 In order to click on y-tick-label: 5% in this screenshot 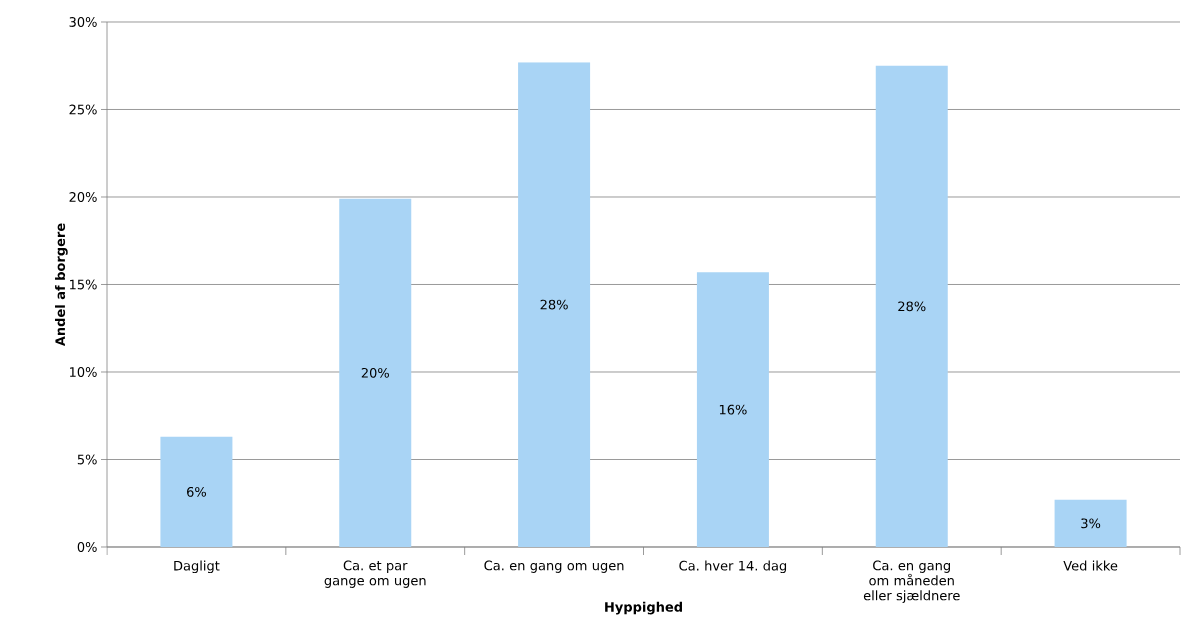, I will do `click(87, 459)`.